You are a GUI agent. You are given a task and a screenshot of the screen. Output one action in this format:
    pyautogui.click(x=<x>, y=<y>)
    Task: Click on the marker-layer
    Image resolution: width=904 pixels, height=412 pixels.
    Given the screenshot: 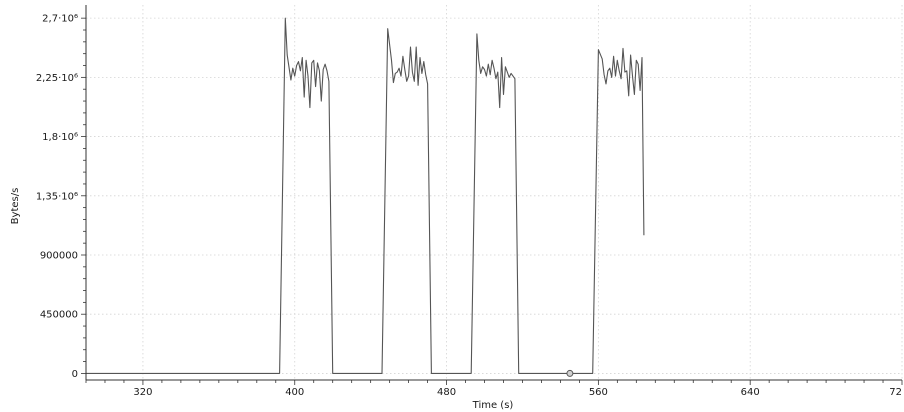 What is the action you would take?
    pyautogui.click(x=570, y=373)
    